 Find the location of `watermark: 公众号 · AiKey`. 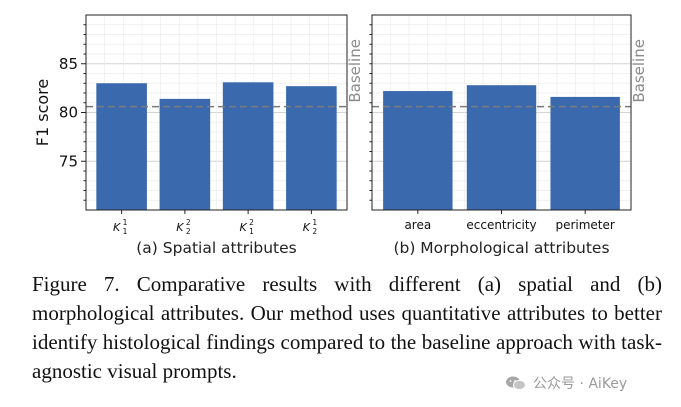

watermark: 公众号 · AiKey is located at coordinates (566, 383).